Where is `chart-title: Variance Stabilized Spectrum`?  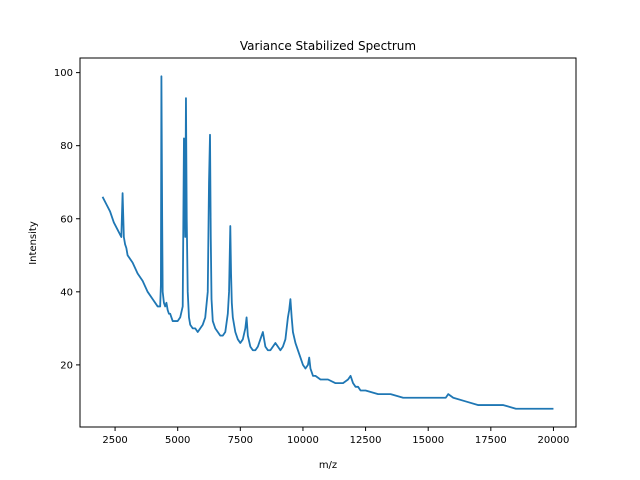 chart-title: Variance Stabilized Spectrum is located at coordinates (328, 46).